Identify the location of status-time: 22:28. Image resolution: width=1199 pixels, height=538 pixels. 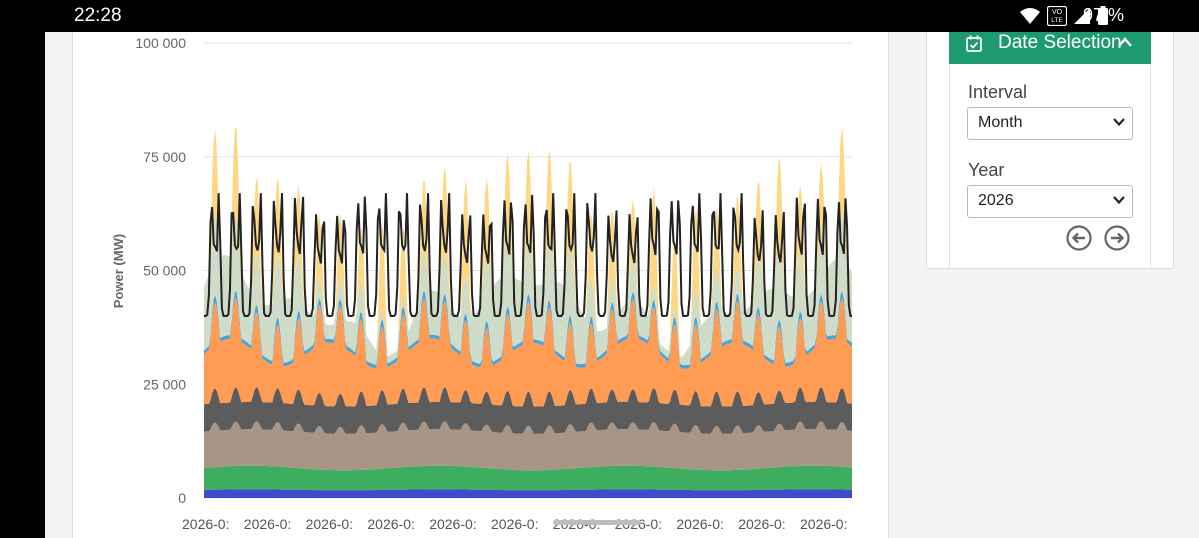
(98, 15).